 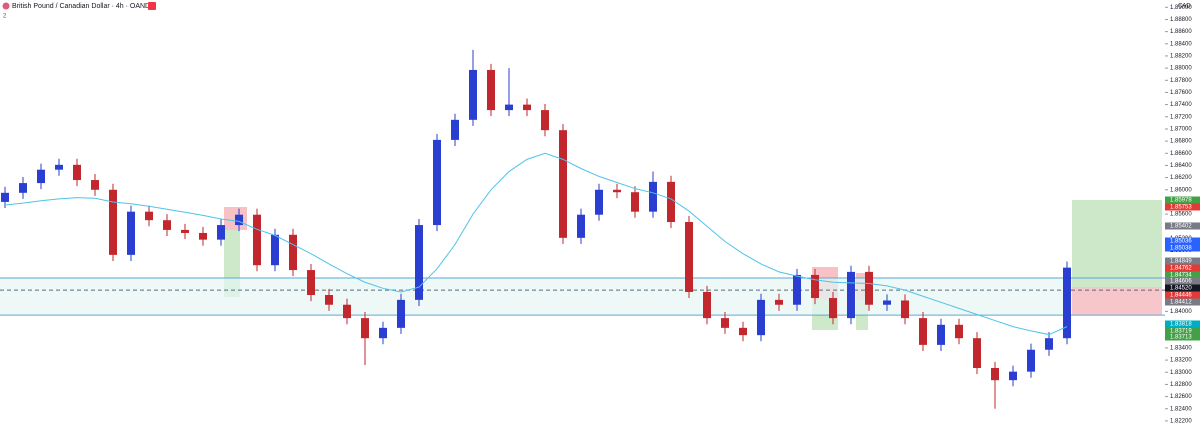 I want to click on y-tick-label: 1.86000, so click(x=1181, y=190).